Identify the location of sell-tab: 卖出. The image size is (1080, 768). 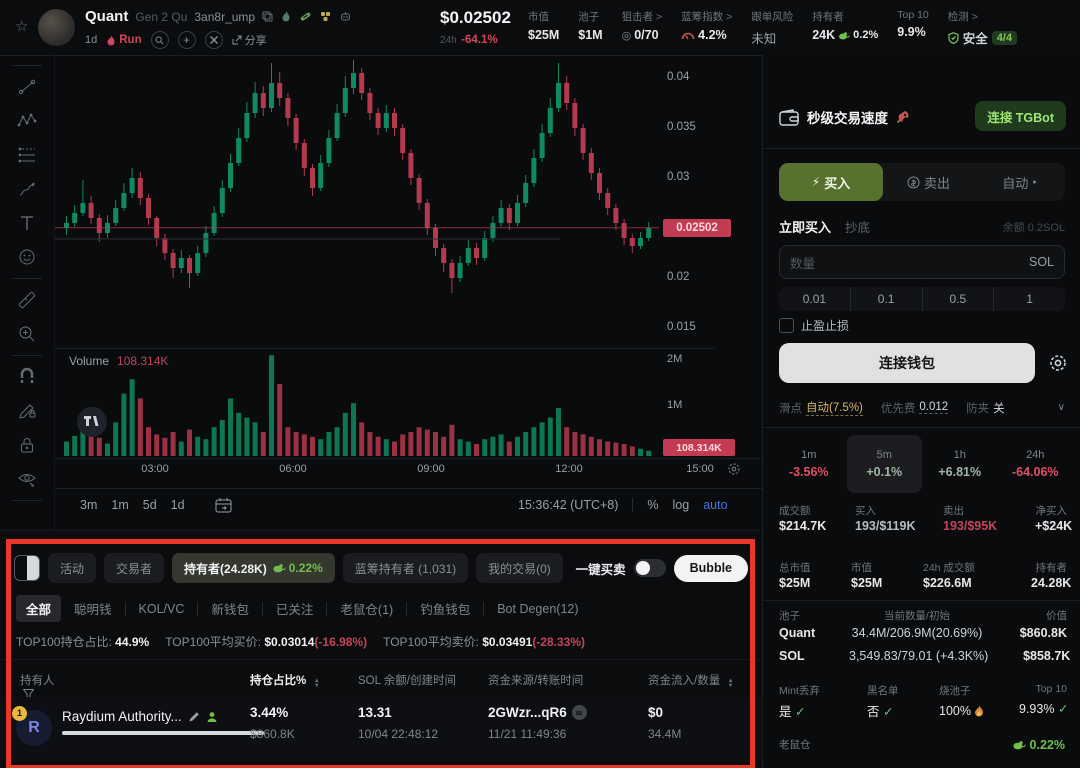
(928, 182).